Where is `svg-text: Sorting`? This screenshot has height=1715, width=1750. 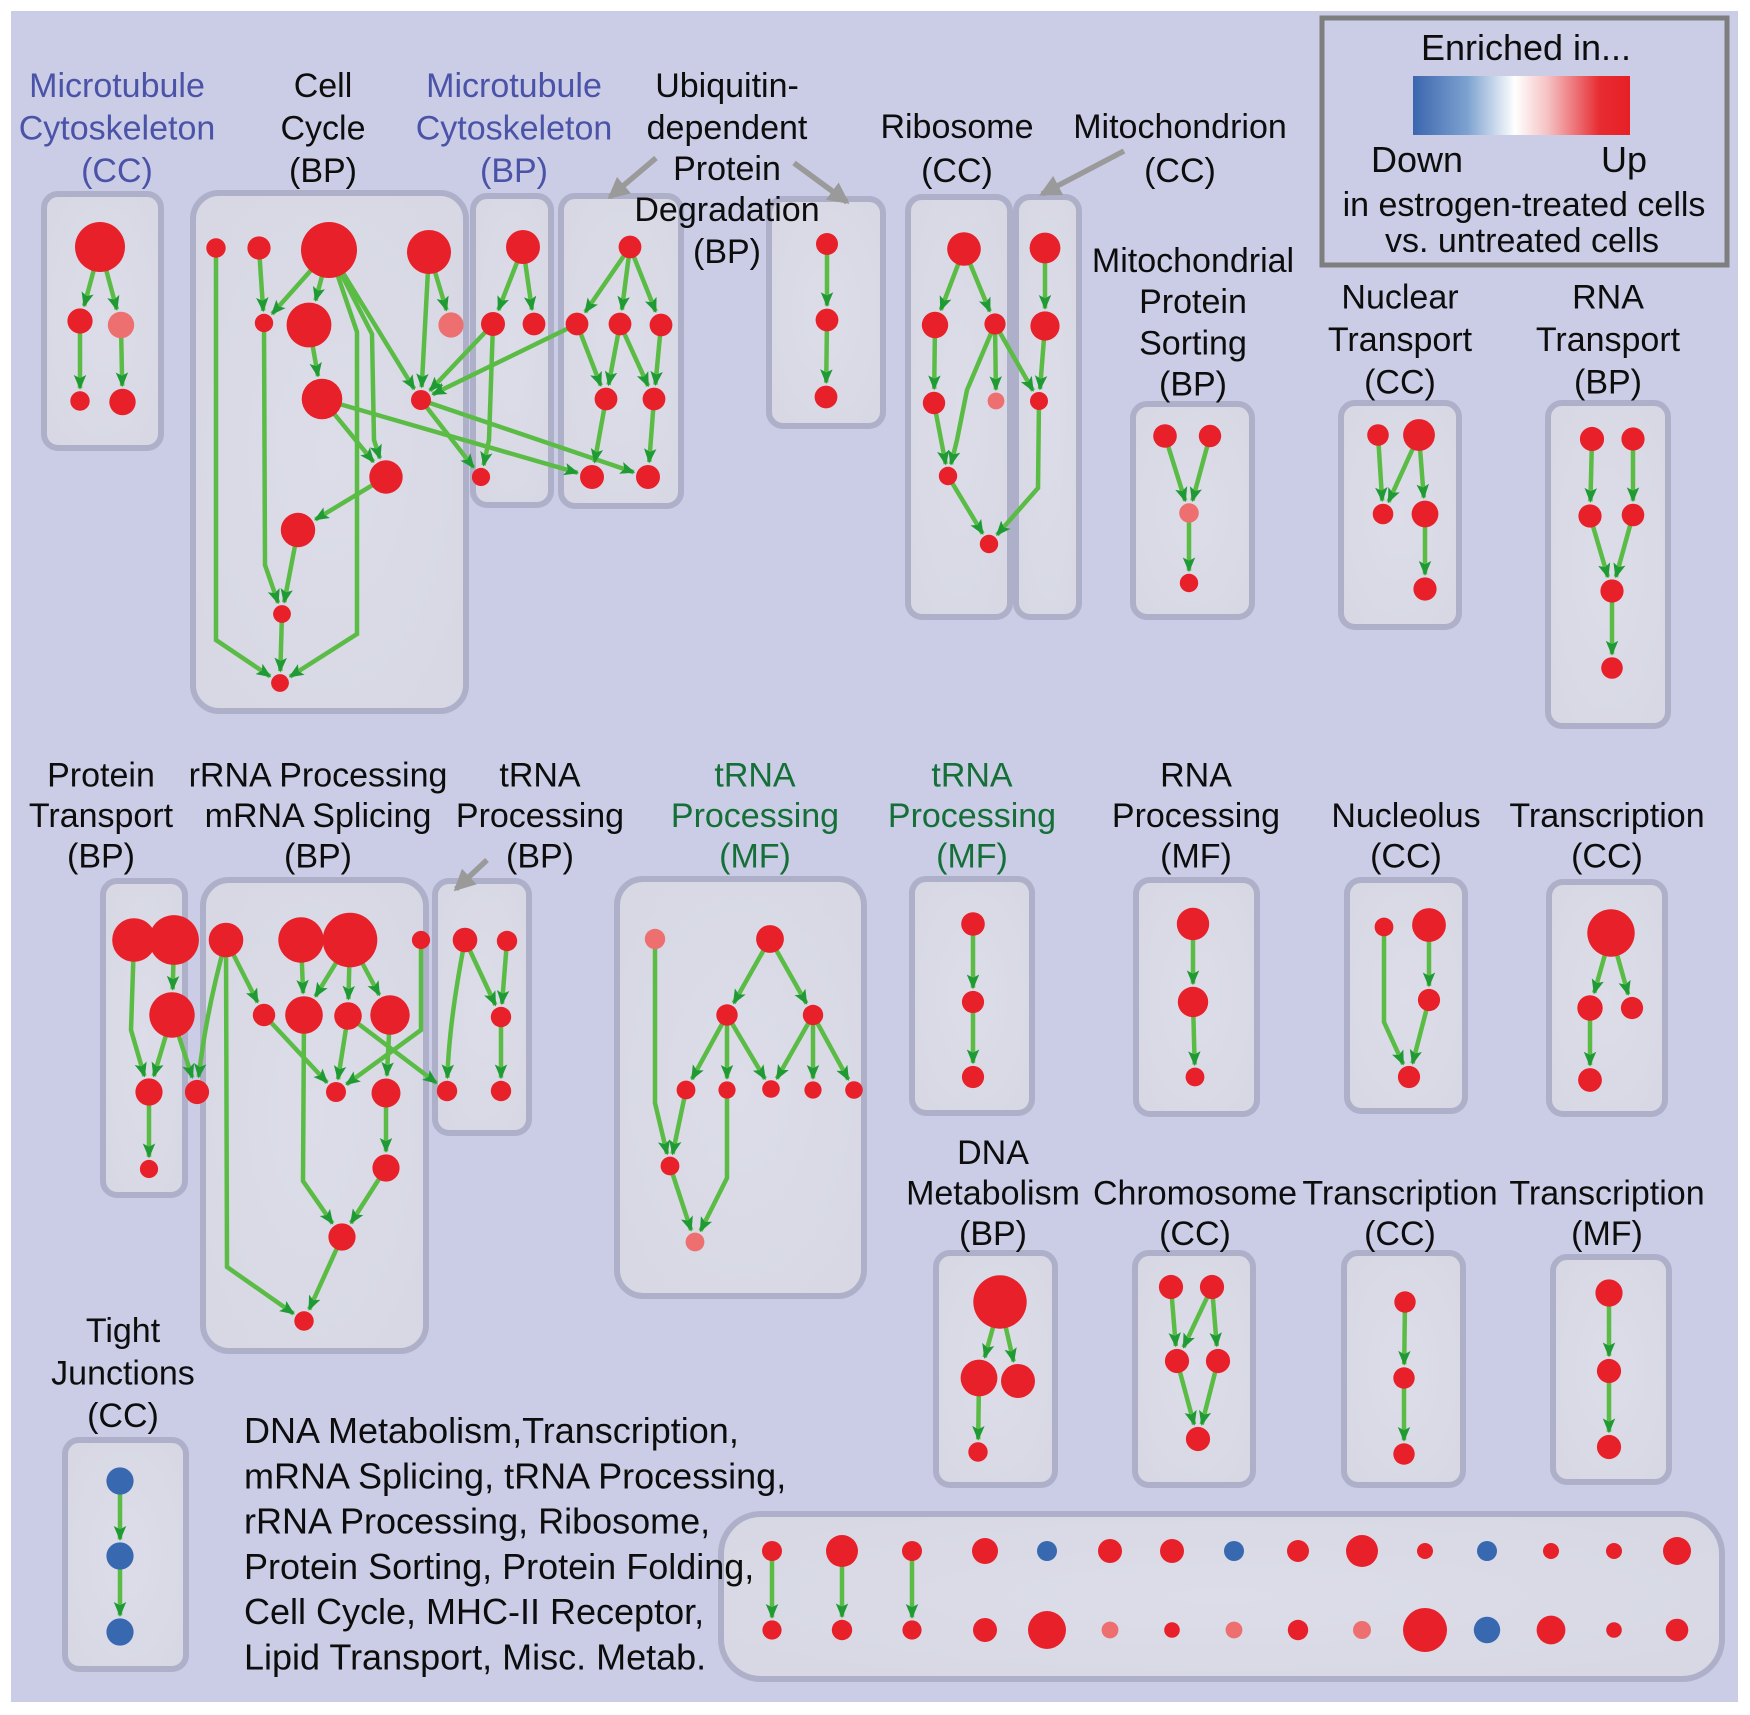 svg-text: Sorting is located at coordinates (1193, 343).